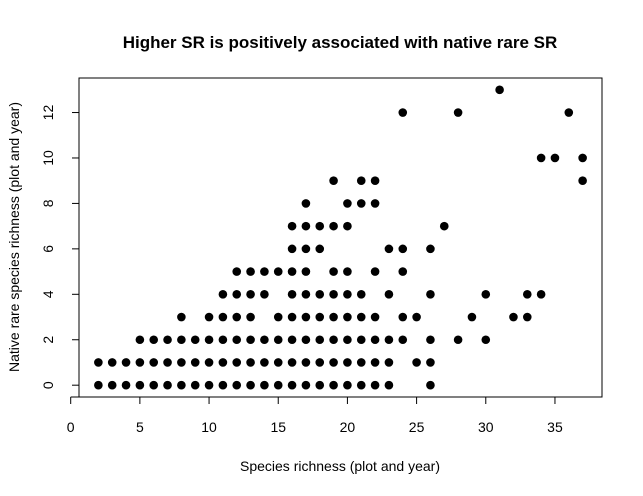 The height and width of the screenshot is (496, 643). Describe the element at coordinates (60, 247) in the screenshot. I see `y-axis: 0 2 4 6 8 10 12` at that location.